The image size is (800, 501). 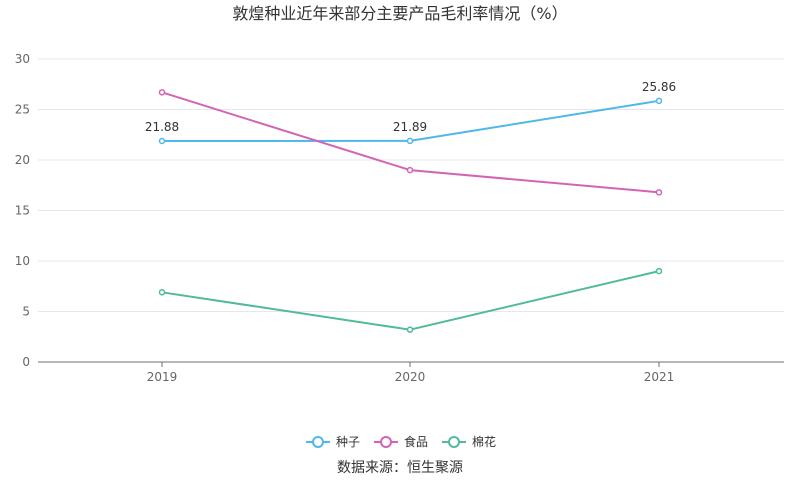 What do you see at coordinates (333, 442) in the screenshot?
I see `legend-item: 种子` at bounding box center [333, 442].